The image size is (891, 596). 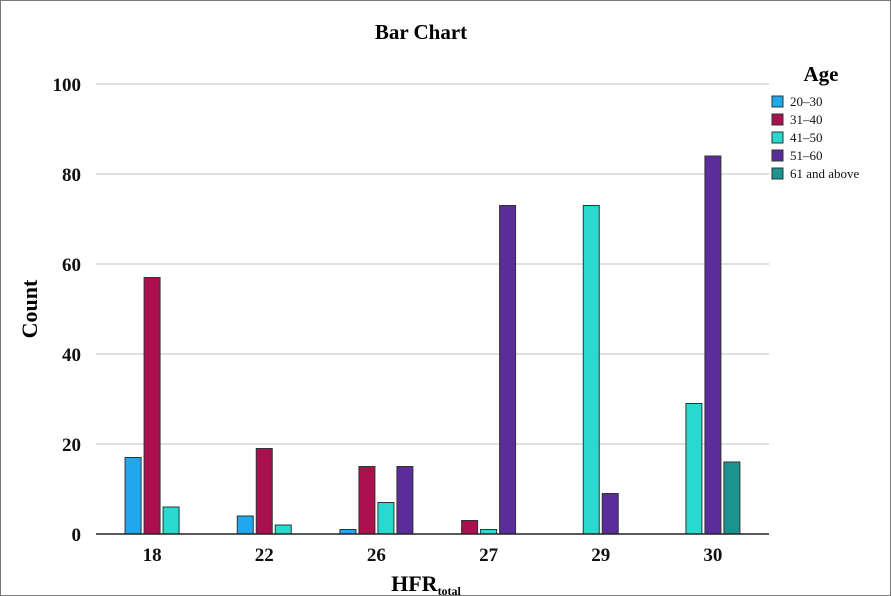 What do you see at coordinates (386, 518) in the screenshot?
I see `bar-26-41–50` at bounding box center [386, 518].